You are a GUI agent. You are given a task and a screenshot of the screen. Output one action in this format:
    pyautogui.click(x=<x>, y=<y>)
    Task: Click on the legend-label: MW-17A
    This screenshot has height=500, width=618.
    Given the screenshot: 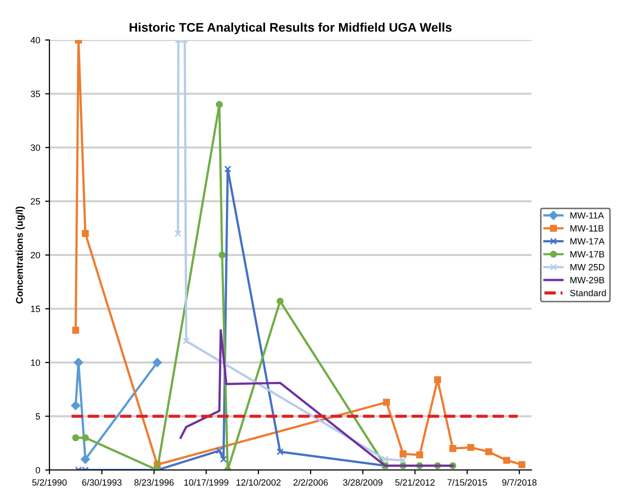 What is the action you would take?
    pyautogui.click(x=587, y=241)
    